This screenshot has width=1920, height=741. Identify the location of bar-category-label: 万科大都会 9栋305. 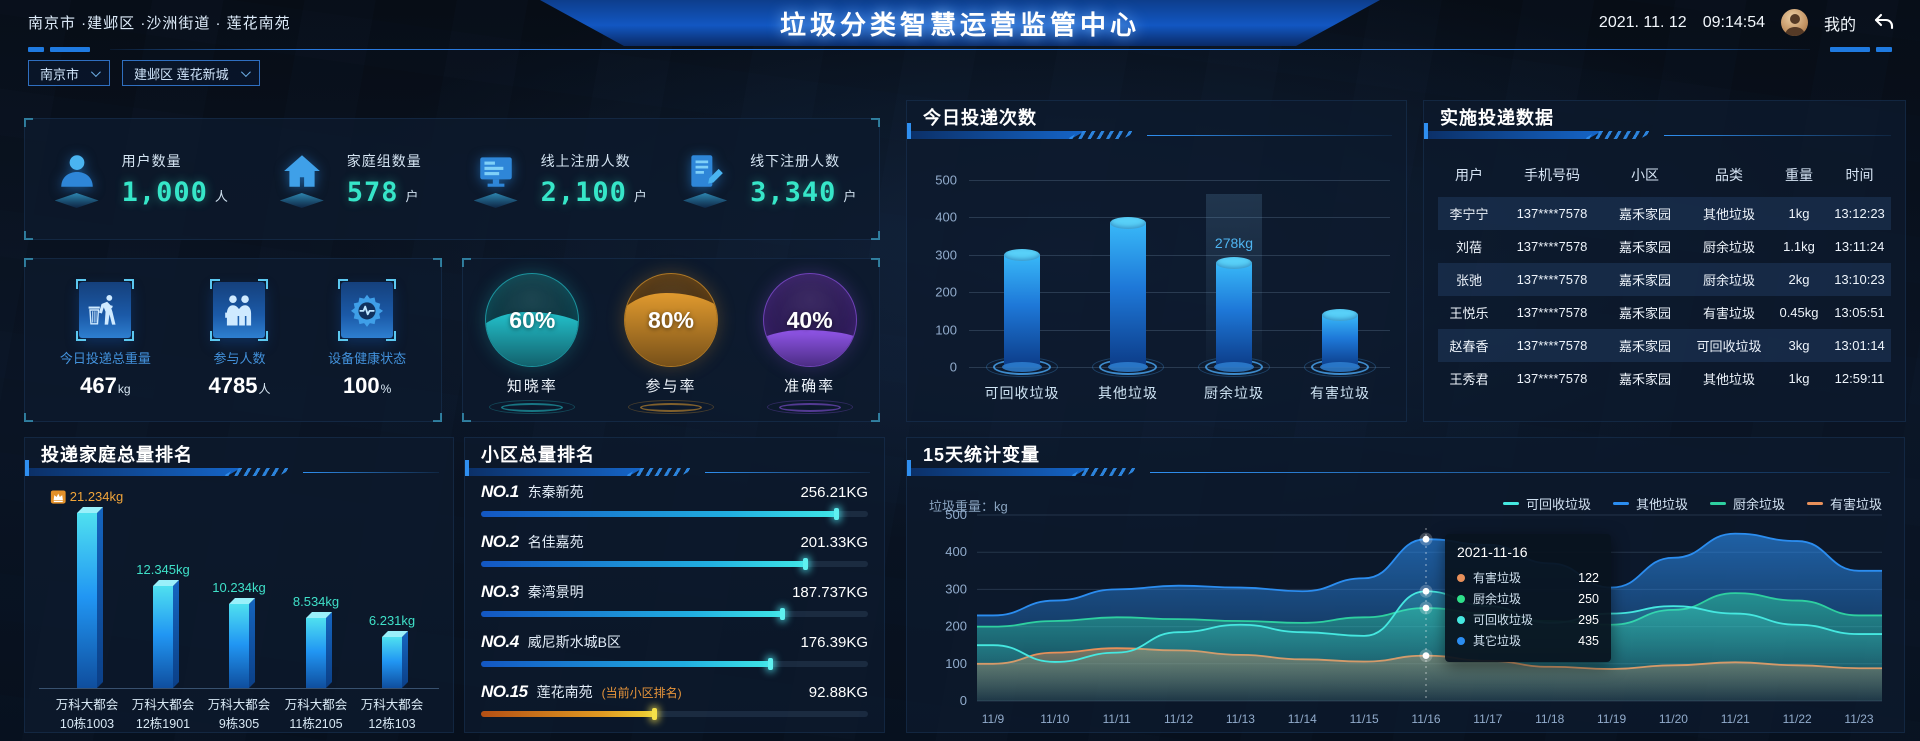
(239, 715).